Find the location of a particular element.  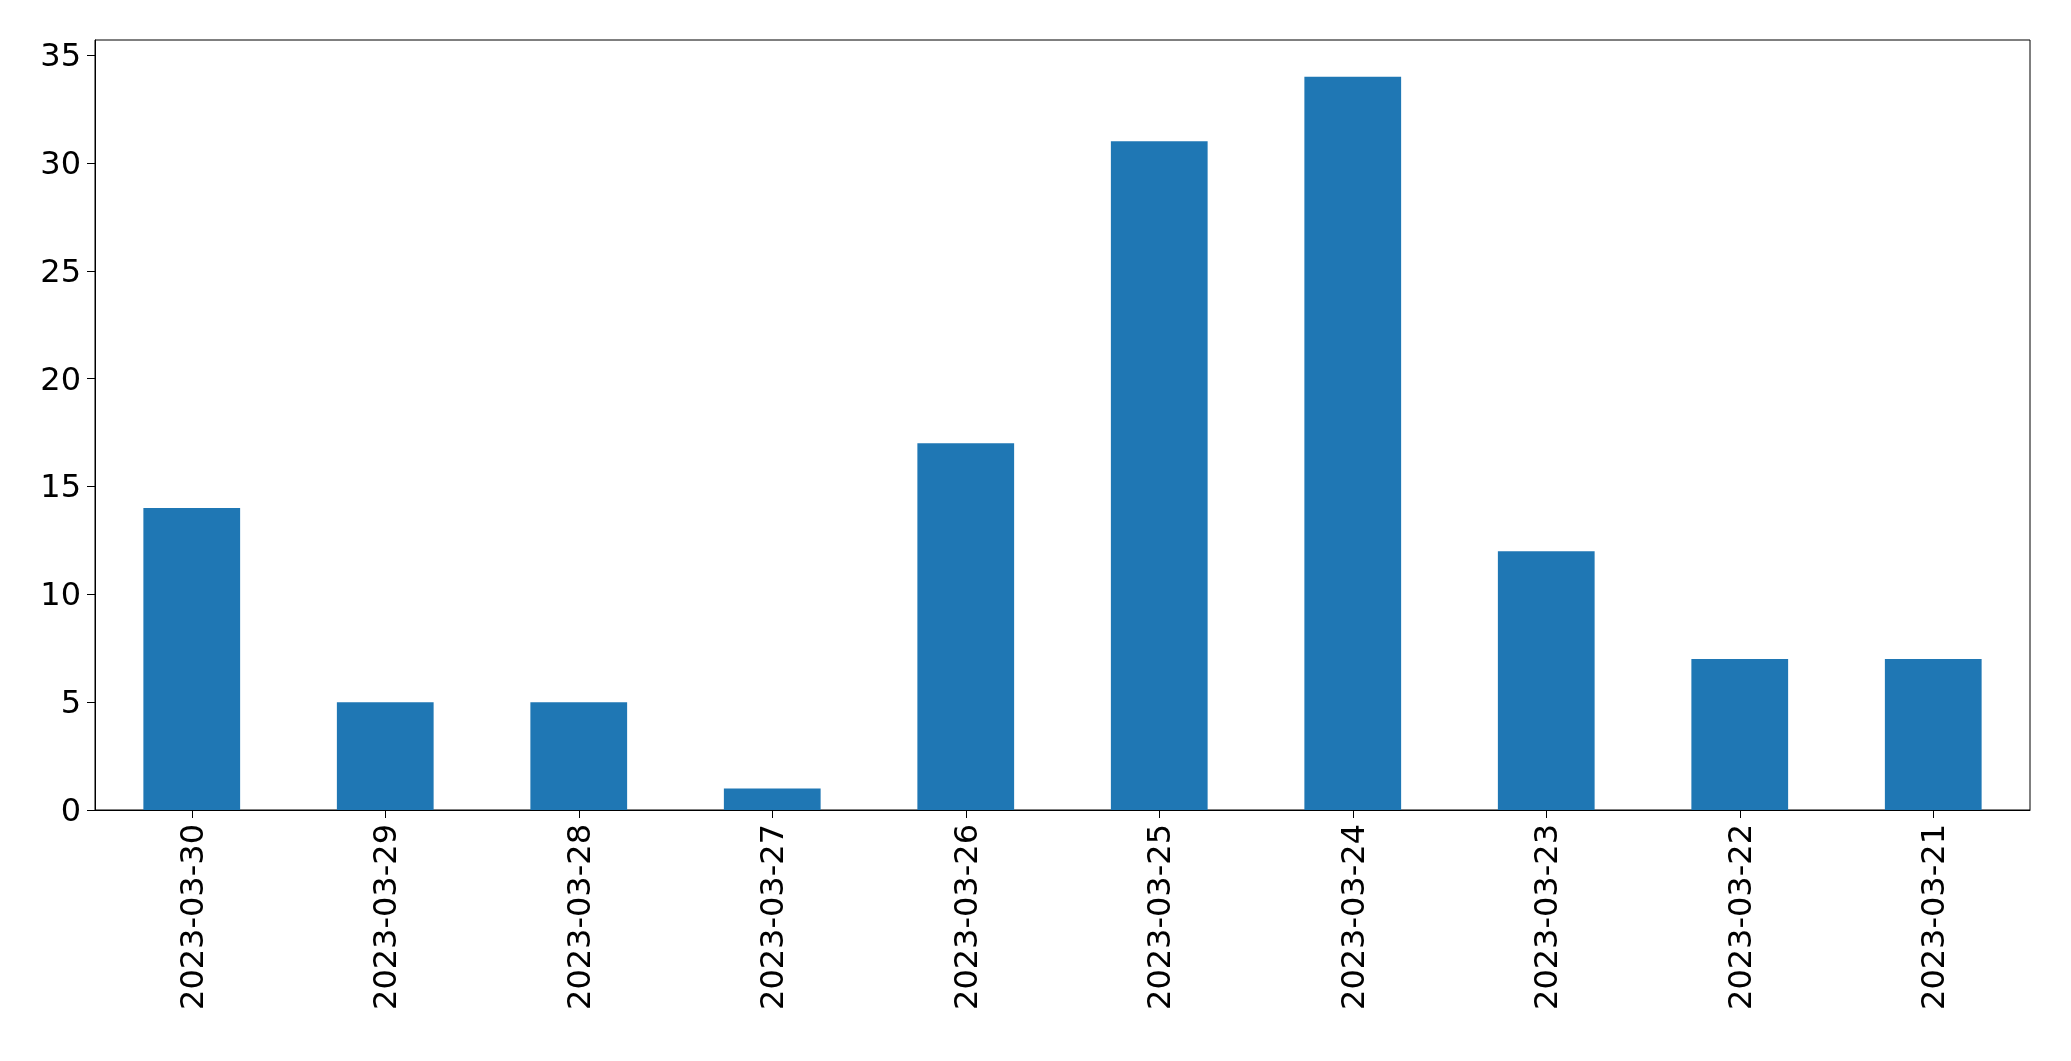

x-tick-label: 2023-03-26 is located at coordinates (965, 917).